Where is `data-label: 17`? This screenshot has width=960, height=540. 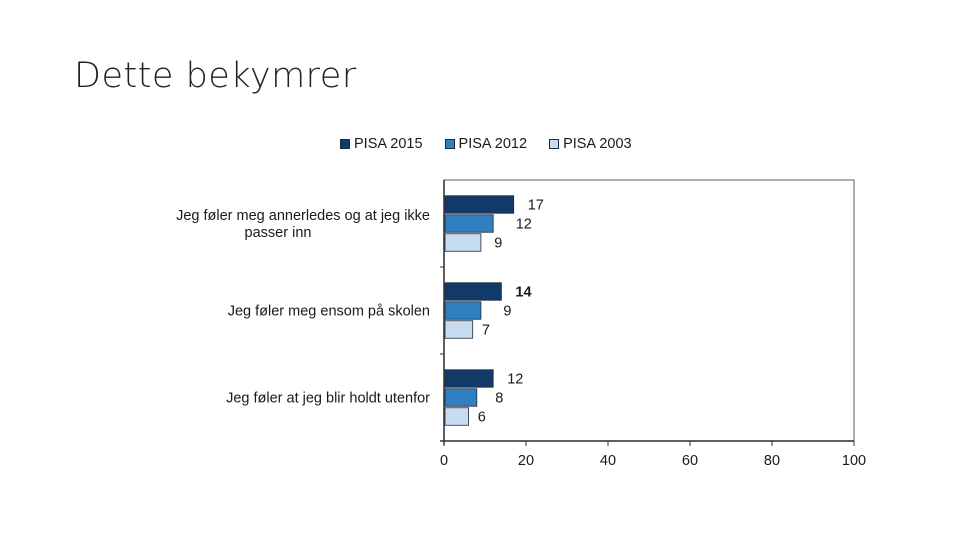 data-label: 17 is located at coordinates (536, 206).